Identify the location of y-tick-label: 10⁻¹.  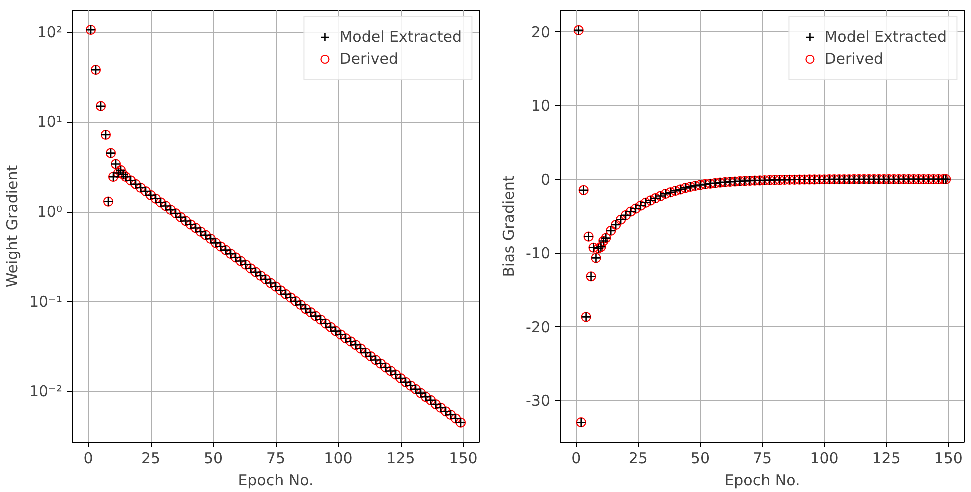
(46, 301).